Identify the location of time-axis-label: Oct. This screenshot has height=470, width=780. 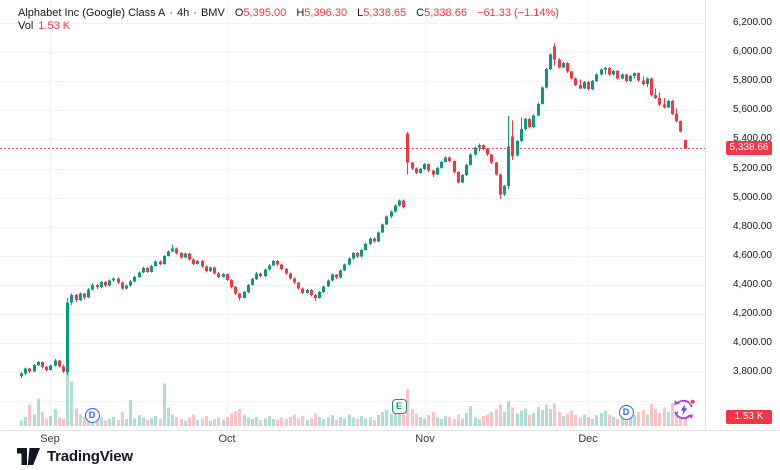
(227, 439).